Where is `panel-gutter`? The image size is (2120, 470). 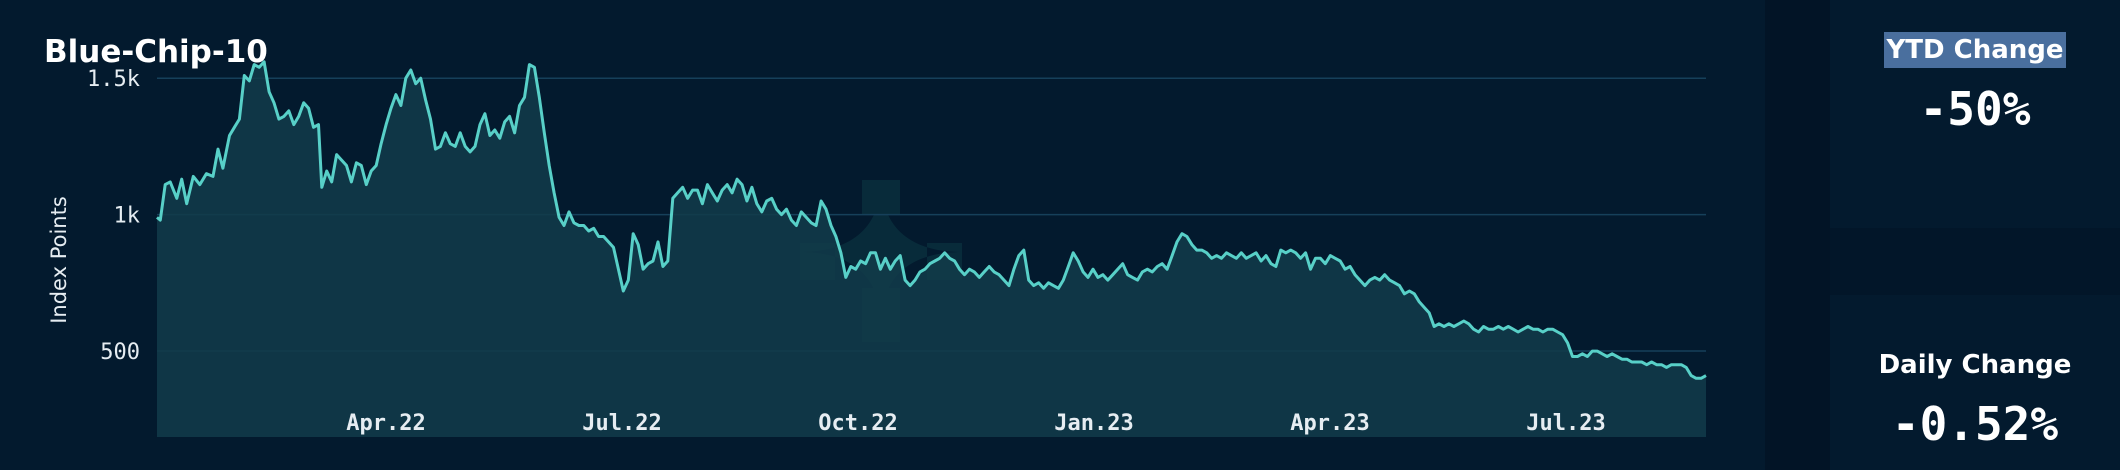
panel-gutter is located at coordinates (1797, 235).